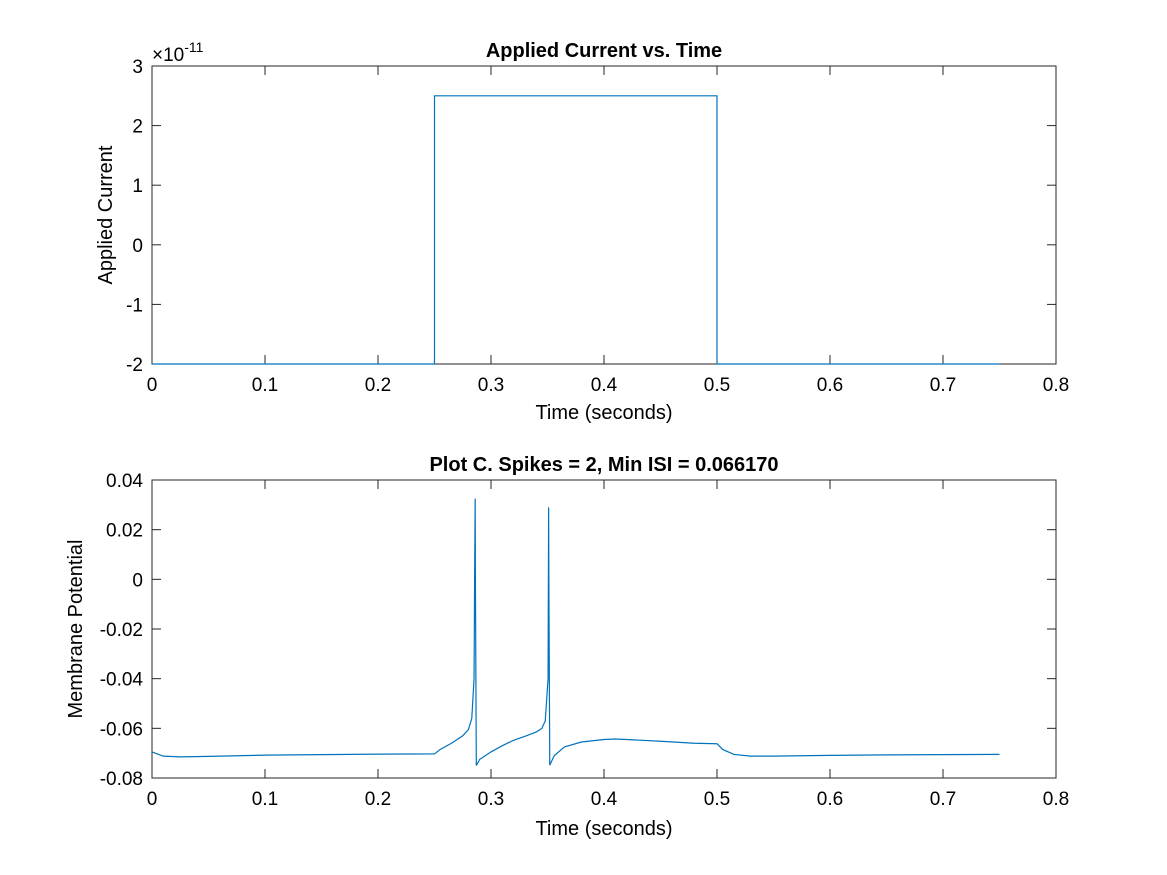 This screenshot has height=875, width=1167. What do you see at coordinates (603, 413) in the screenshot?
I see `x-axis-label-top: Time (seconds)` at bounding box center [603, 413].